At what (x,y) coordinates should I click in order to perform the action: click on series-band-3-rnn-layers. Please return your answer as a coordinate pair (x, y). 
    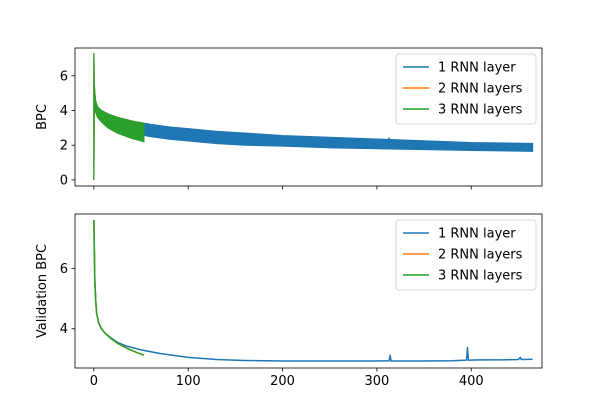
    Looking at the image, I should click on (119, 116).